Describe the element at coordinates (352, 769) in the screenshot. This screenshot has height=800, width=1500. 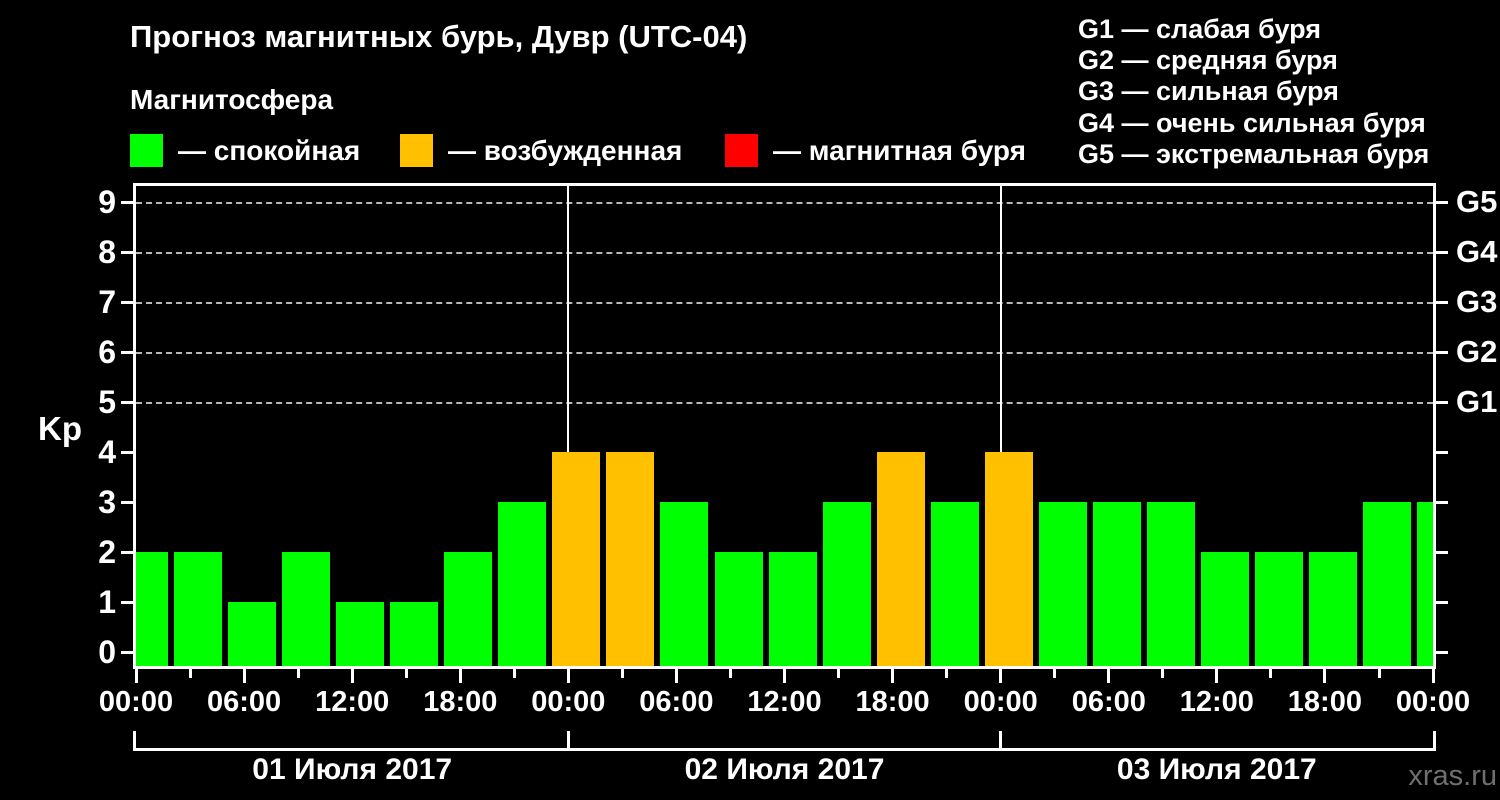
I see `date-label: 01 Июля 2017` at that location.